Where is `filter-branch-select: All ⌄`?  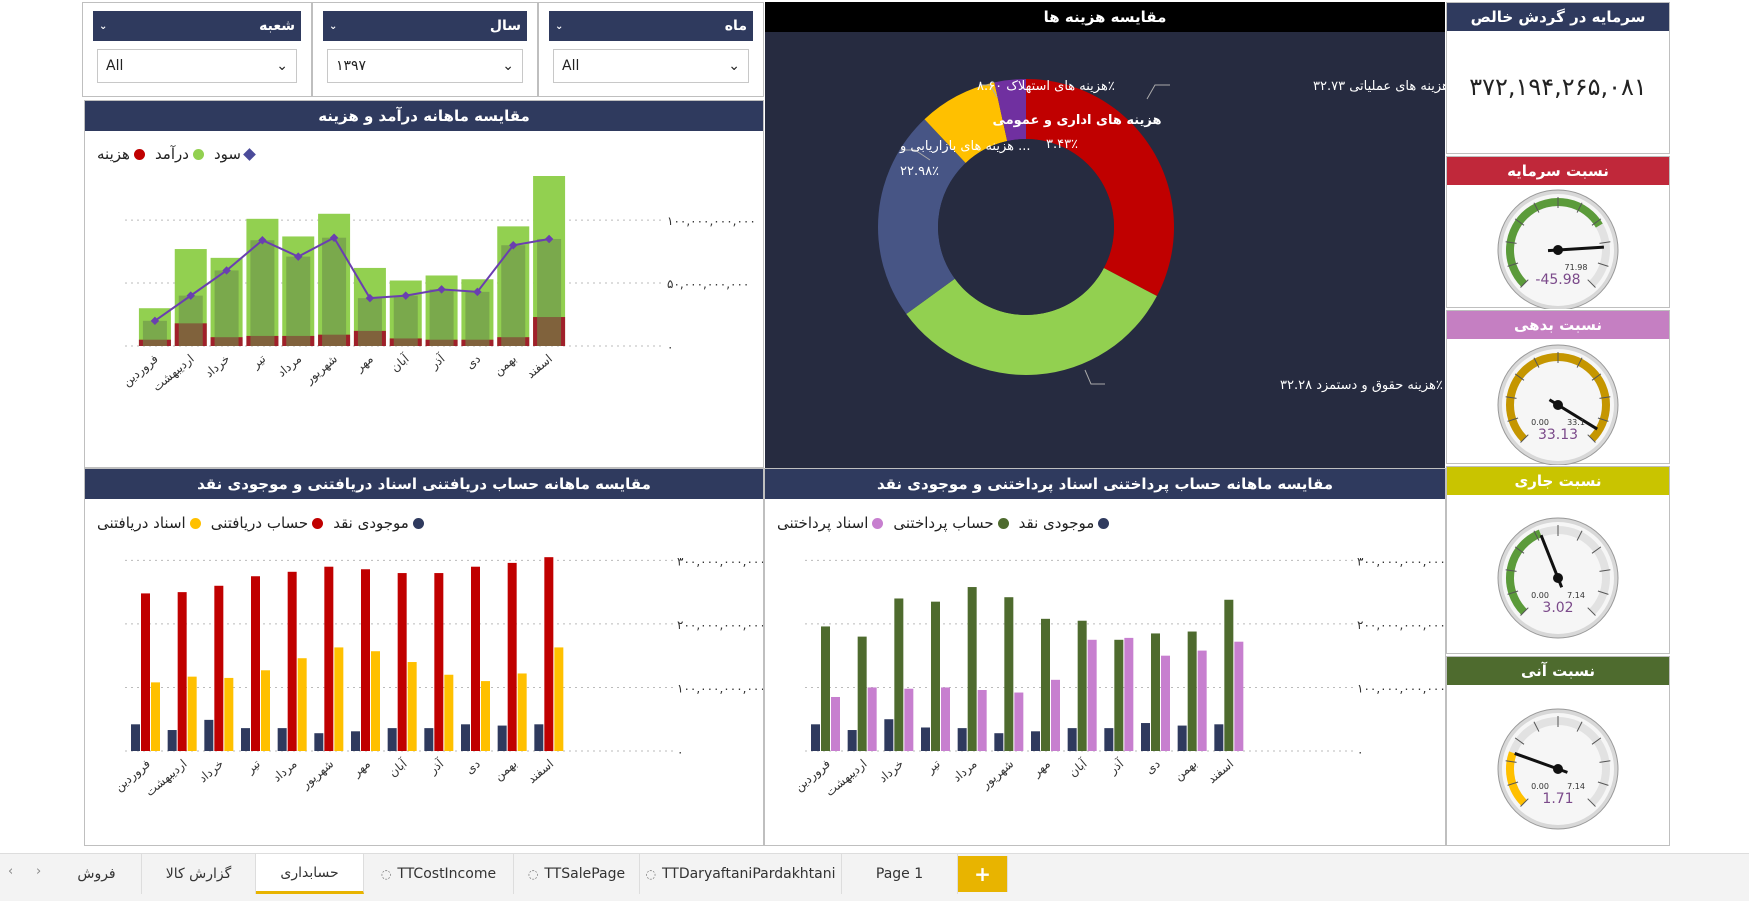 filter-branch-select: All ⌄ is located at coordinates (197, 66).